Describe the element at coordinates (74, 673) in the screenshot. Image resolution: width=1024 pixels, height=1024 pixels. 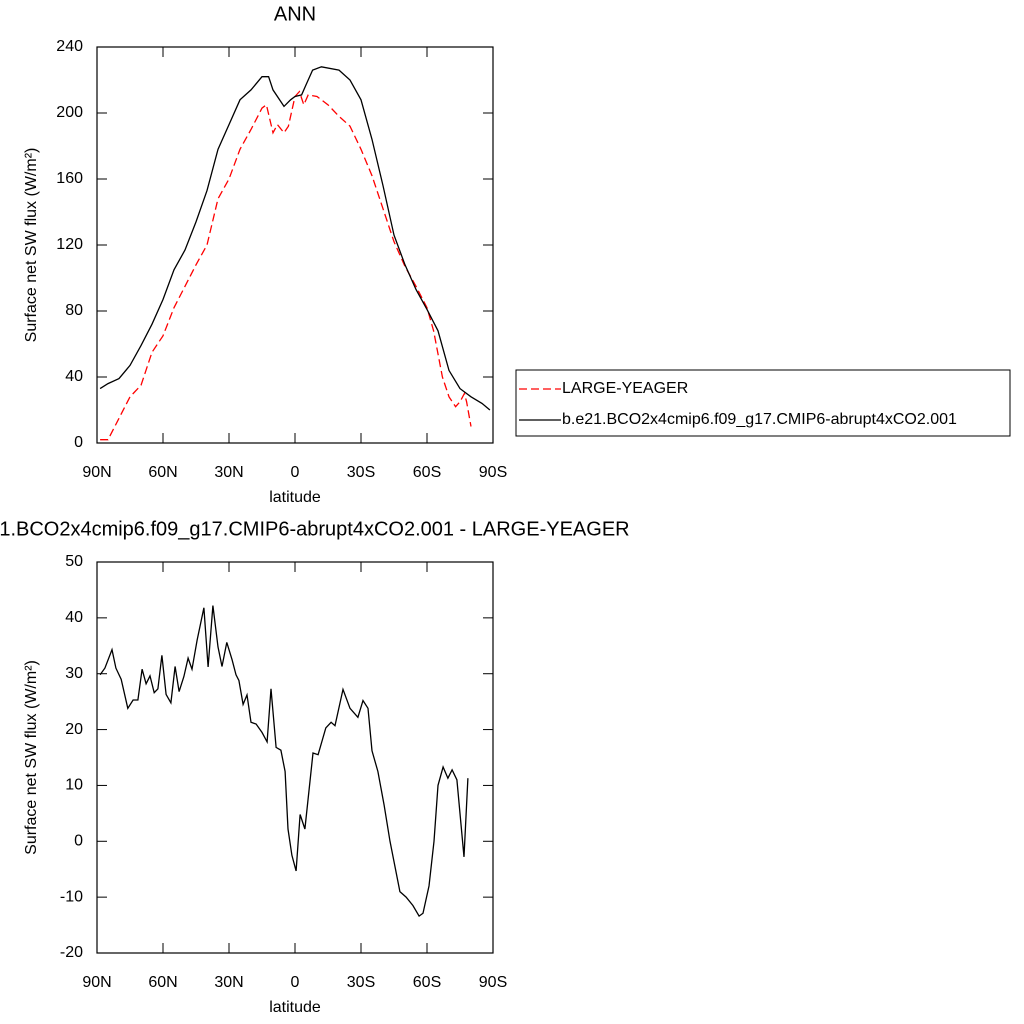
I see `y-tick-label: 30` at that location.